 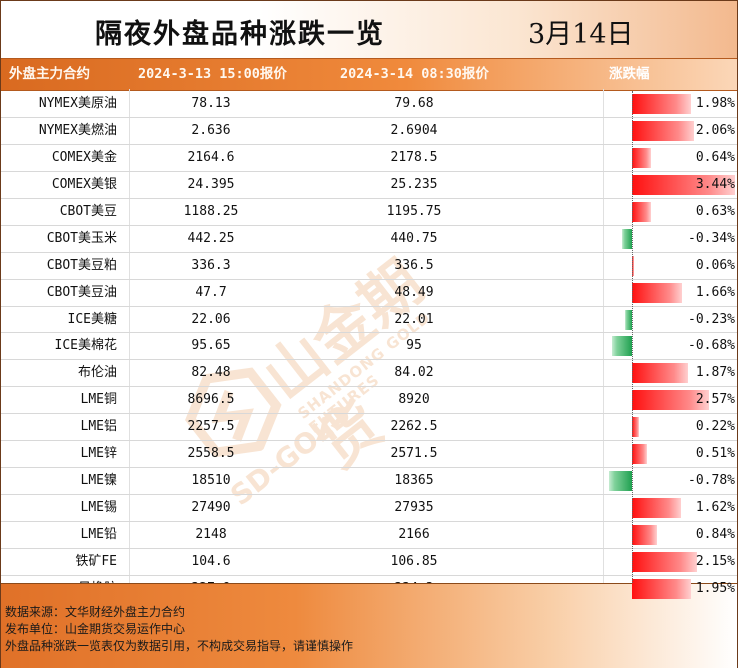 What do you see at coordinates (715, 508) in the screenshot?
I see `change-value: 1.62%` at bounding box center [715, 508].